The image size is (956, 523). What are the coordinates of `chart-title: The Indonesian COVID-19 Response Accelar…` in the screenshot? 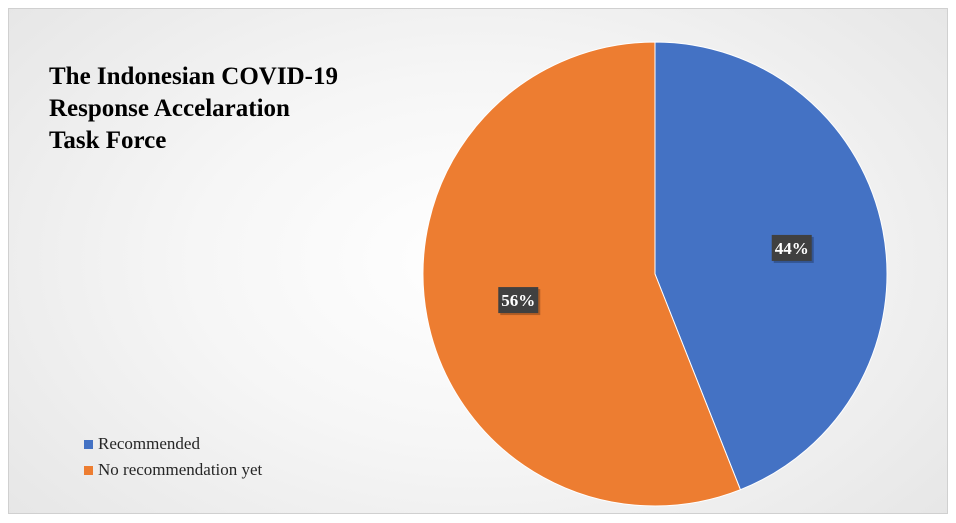 It's located at (249, 109).